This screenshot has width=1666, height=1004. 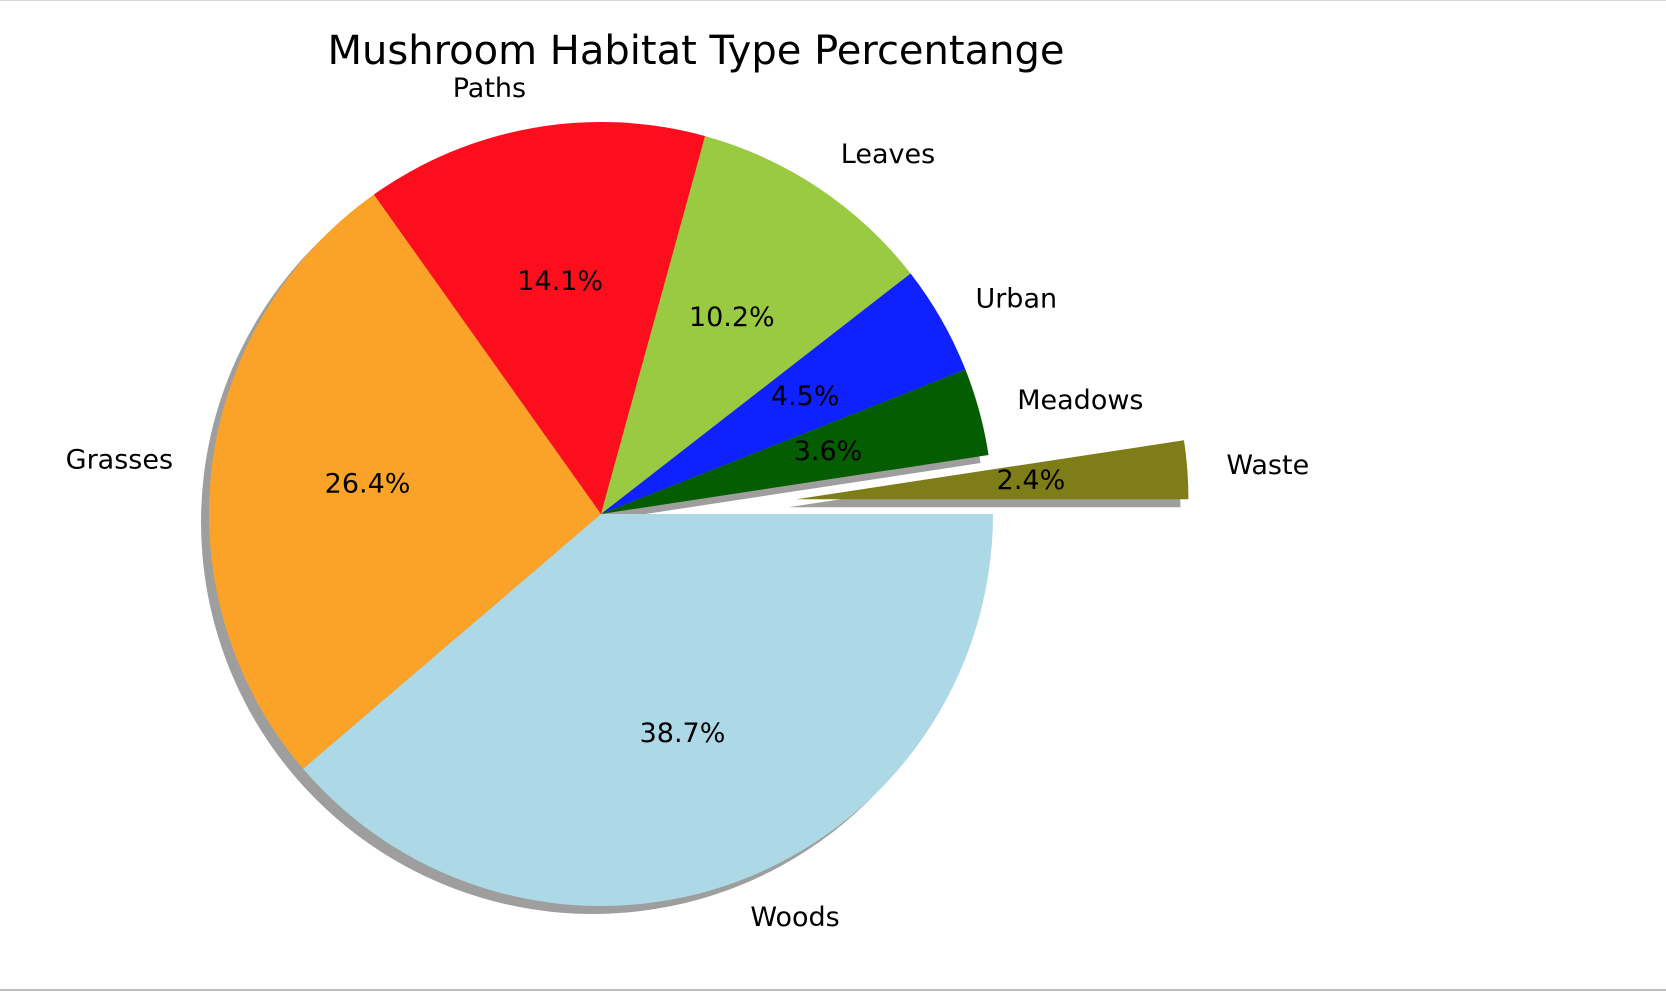 I want to click on slice-label-meadows: Meadows, so click(x=1080, y=400).